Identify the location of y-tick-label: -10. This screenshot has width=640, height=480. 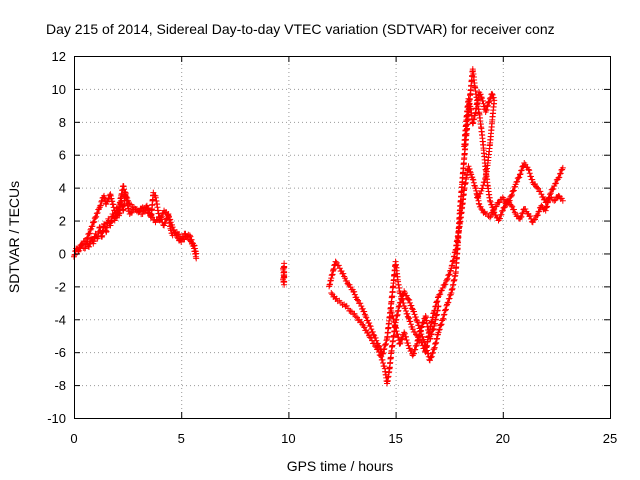
(56, 418).